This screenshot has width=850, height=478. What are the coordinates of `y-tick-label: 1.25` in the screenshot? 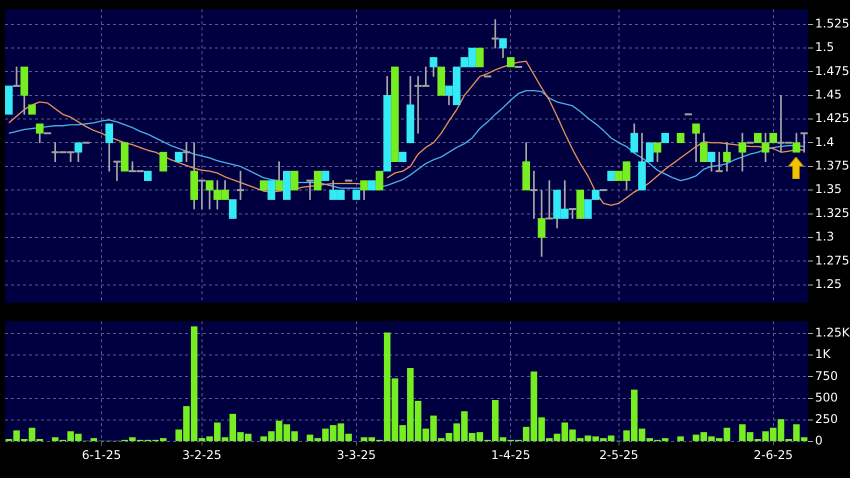 It's located at (828, 283).